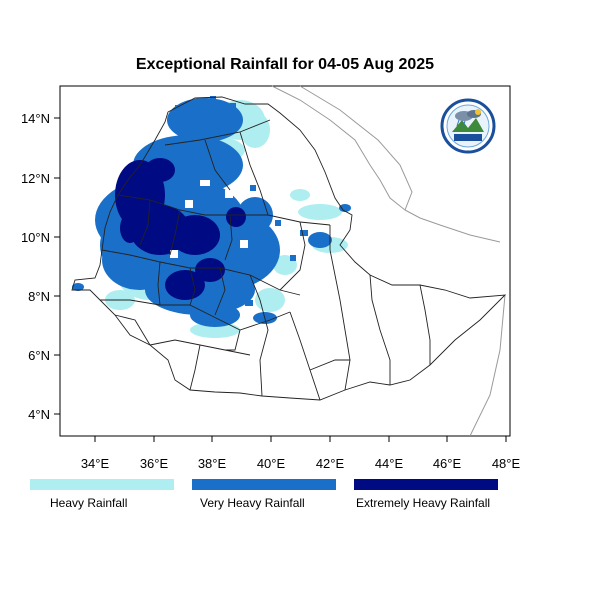 This screenshot has width=600, height=600. I want to click on lon-tick-label: 40°E, so click(271, 463).